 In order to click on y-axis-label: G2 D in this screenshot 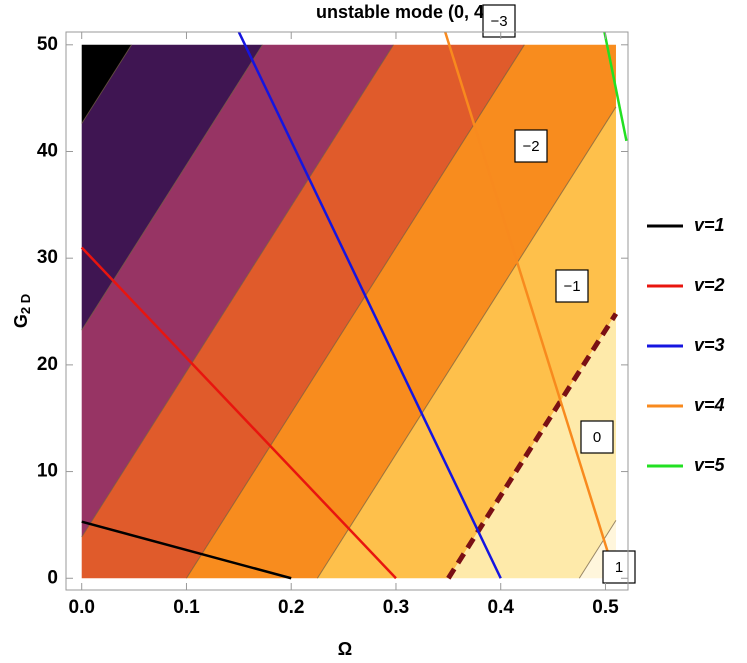, I will do `click(22, 311)`.